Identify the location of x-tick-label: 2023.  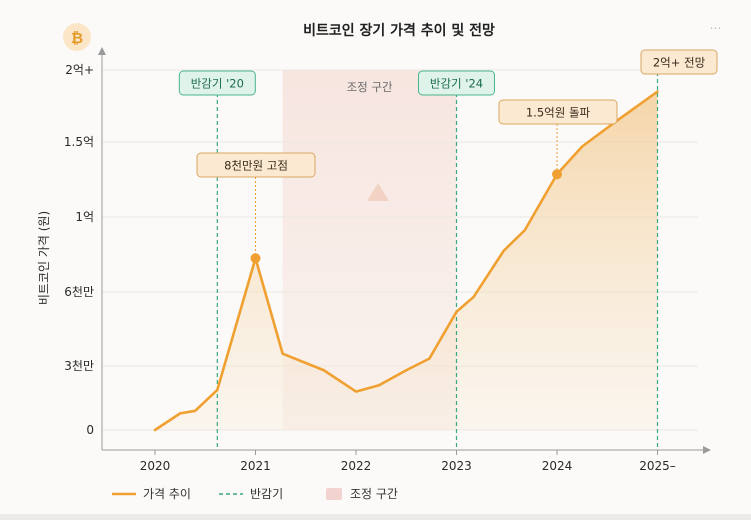
(456, 466).